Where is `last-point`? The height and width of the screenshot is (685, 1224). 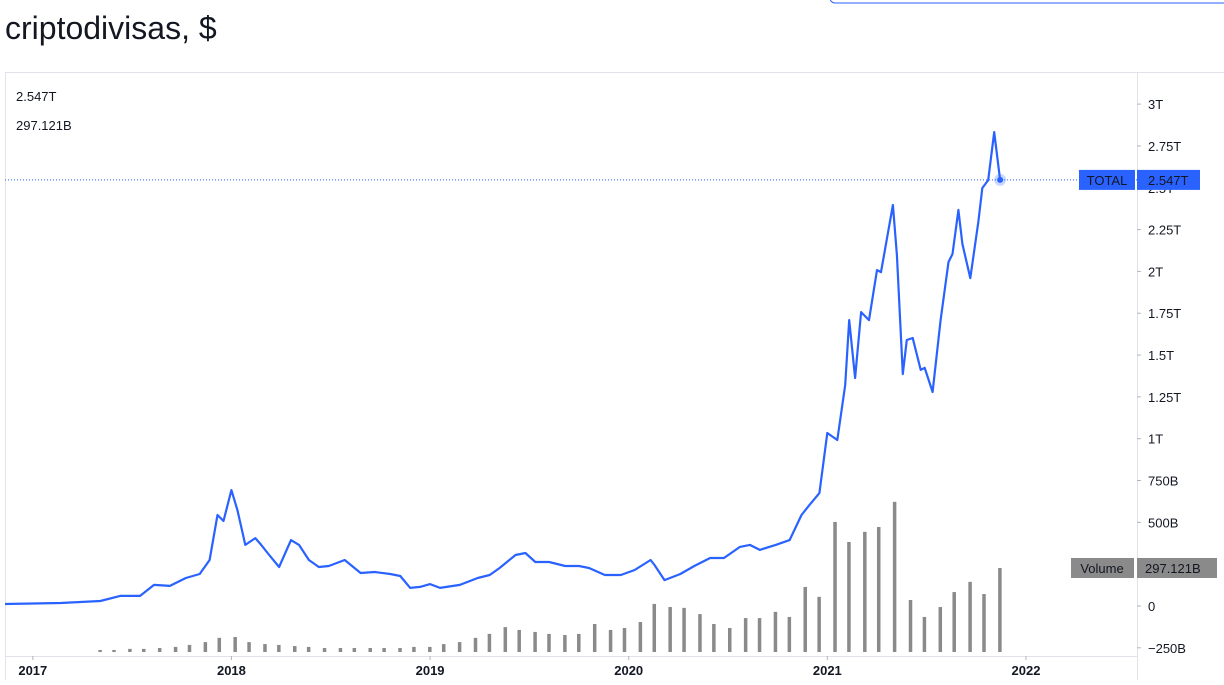
last-point is located at coordinates (1000, 180).